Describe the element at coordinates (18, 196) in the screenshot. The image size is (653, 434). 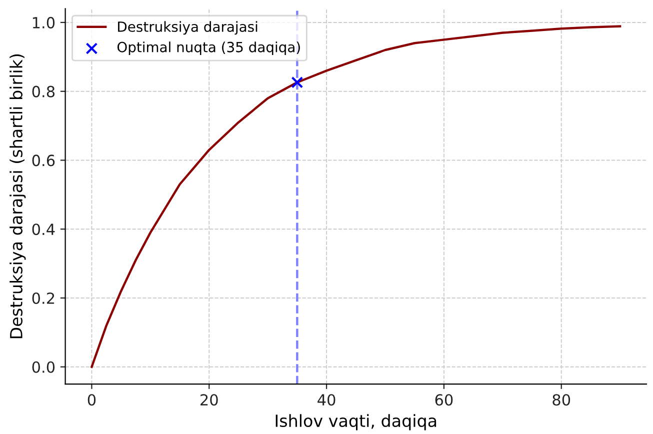
I see `y-axis-title: Destruksiya darajasi (shartli birlik)` at that location.